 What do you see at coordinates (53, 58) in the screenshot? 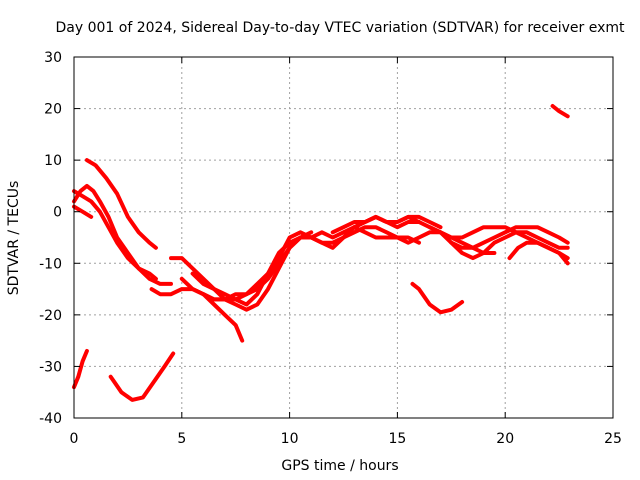
I see `y-tick-label: 30` at bounding box center [53, 58].